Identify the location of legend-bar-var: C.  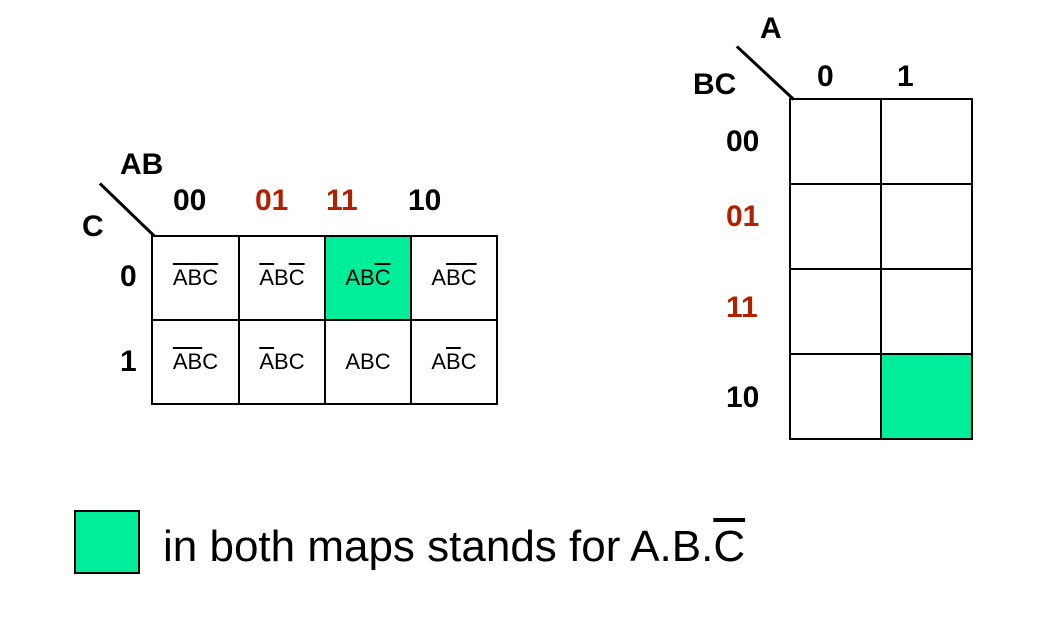
(729, 546).